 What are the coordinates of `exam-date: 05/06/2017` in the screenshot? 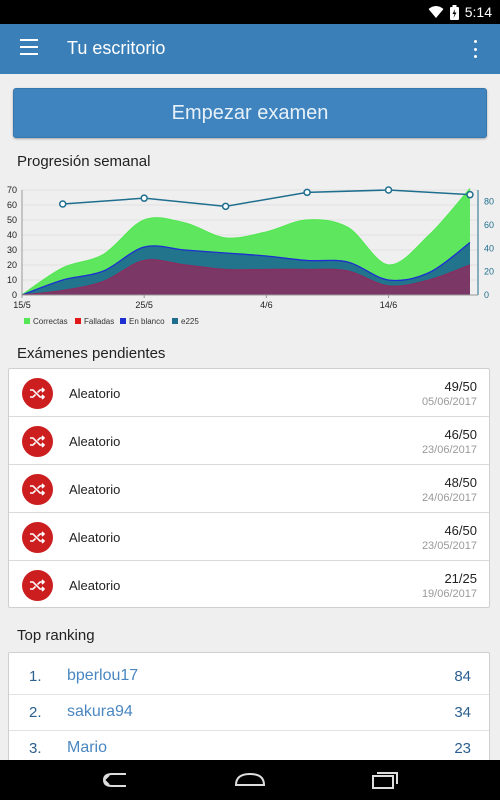 It's located at (449, 402).